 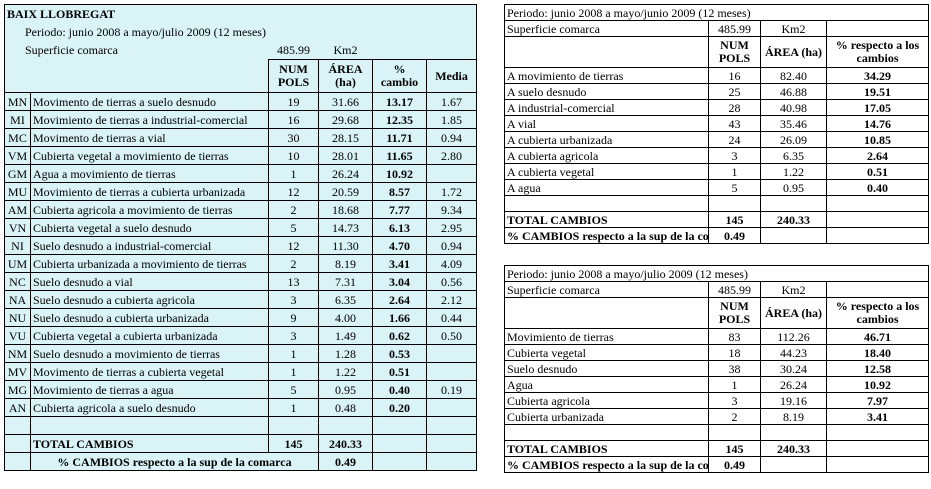 I want to click on row-area: 31.66, so click(x=345, y=101).